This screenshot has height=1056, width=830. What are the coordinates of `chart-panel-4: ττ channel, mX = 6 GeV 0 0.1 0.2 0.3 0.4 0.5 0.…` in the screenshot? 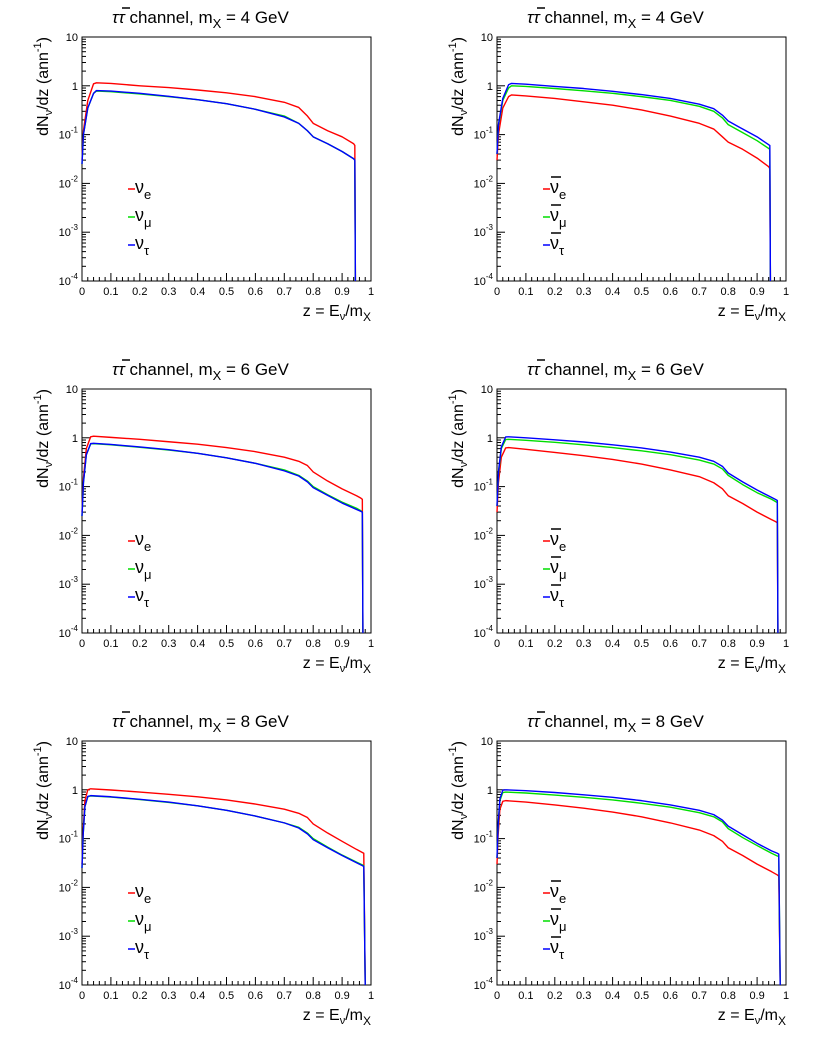 It's located at (618, 517).